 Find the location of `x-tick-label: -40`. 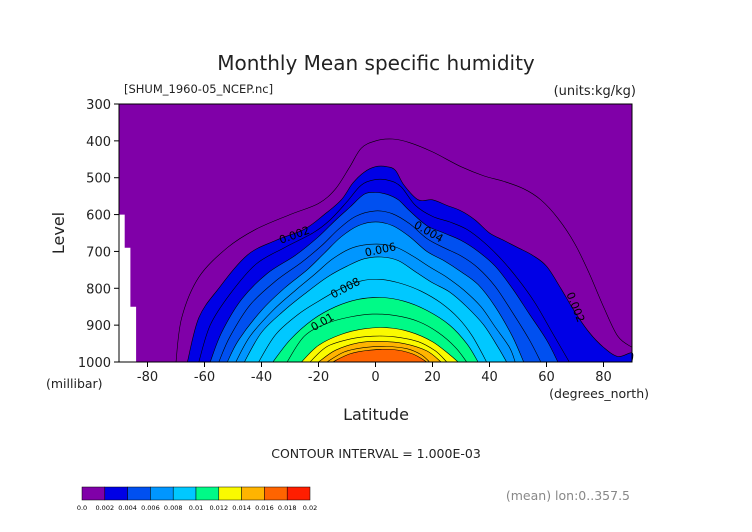

x-tick-label: -40 is located at coordinates (261, 377).